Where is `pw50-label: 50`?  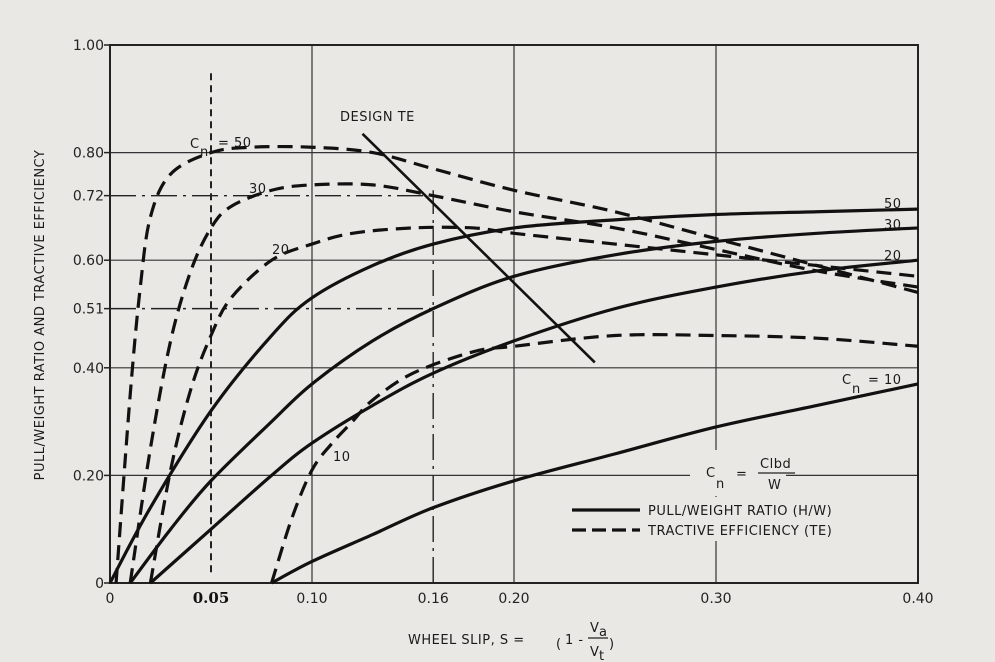
pw50-label: 50 is located at coordinates (893, 204).